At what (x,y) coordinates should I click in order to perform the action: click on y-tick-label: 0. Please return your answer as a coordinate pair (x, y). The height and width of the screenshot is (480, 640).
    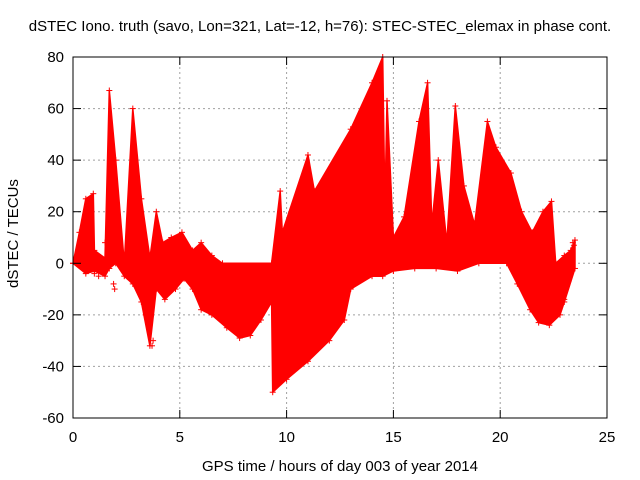
    Looking at the image, I should click on (60, 263).